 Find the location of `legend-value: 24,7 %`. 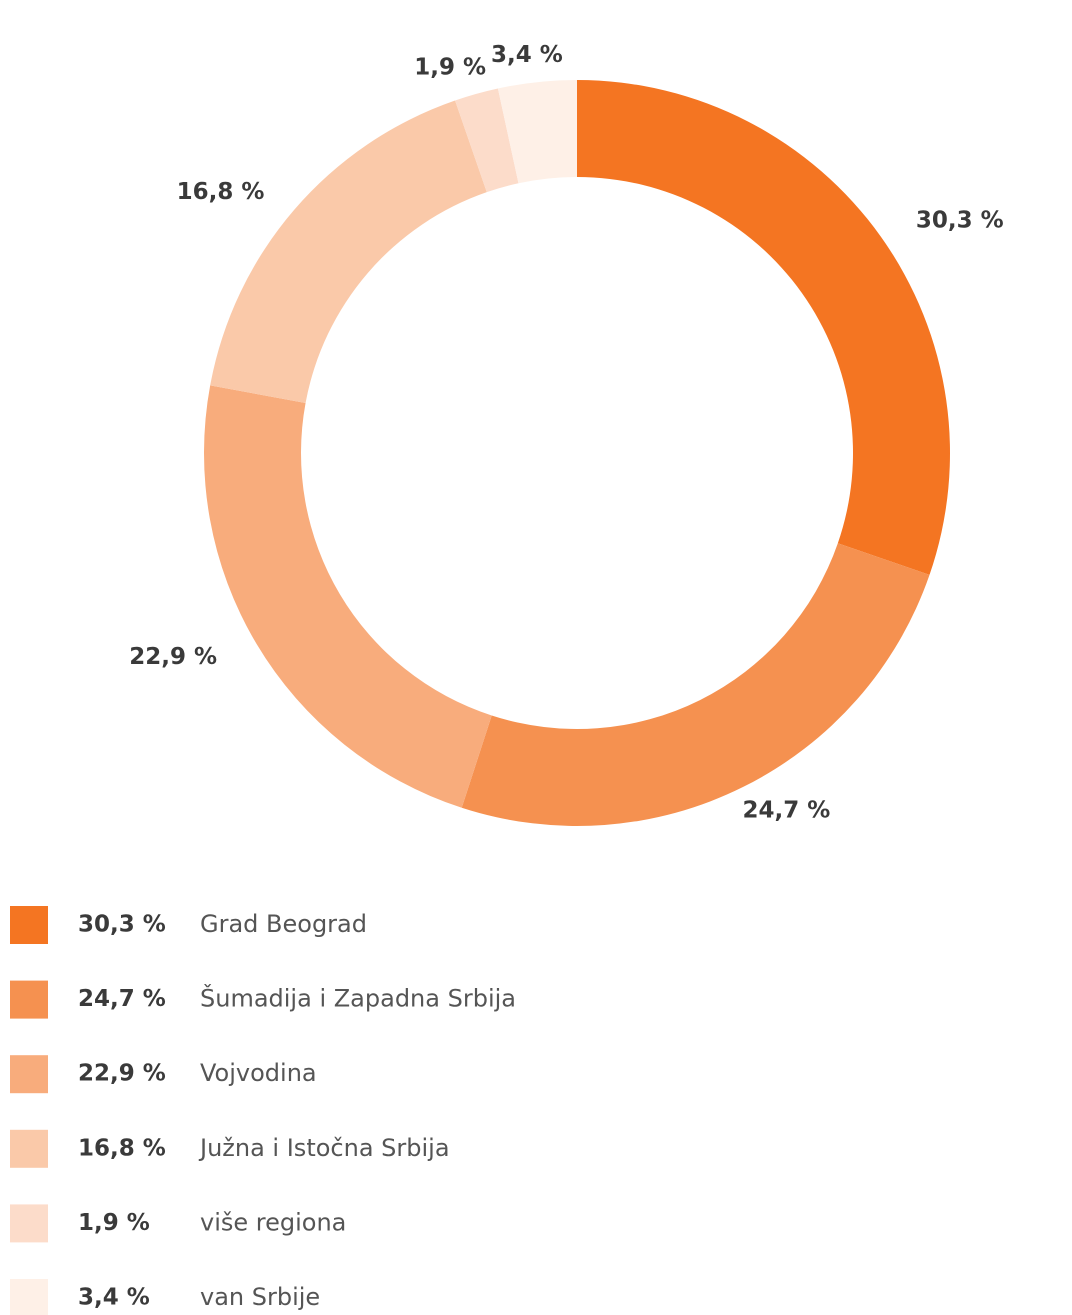

legend-value: 24,7 % is located at coordinates (122, 999).